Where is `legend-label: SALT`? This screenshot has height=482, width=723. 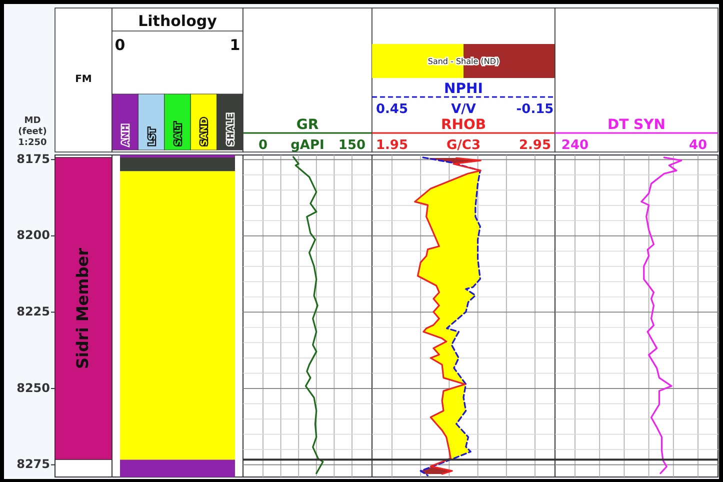 legend-label: SALT is located at coordinates (179, 133).